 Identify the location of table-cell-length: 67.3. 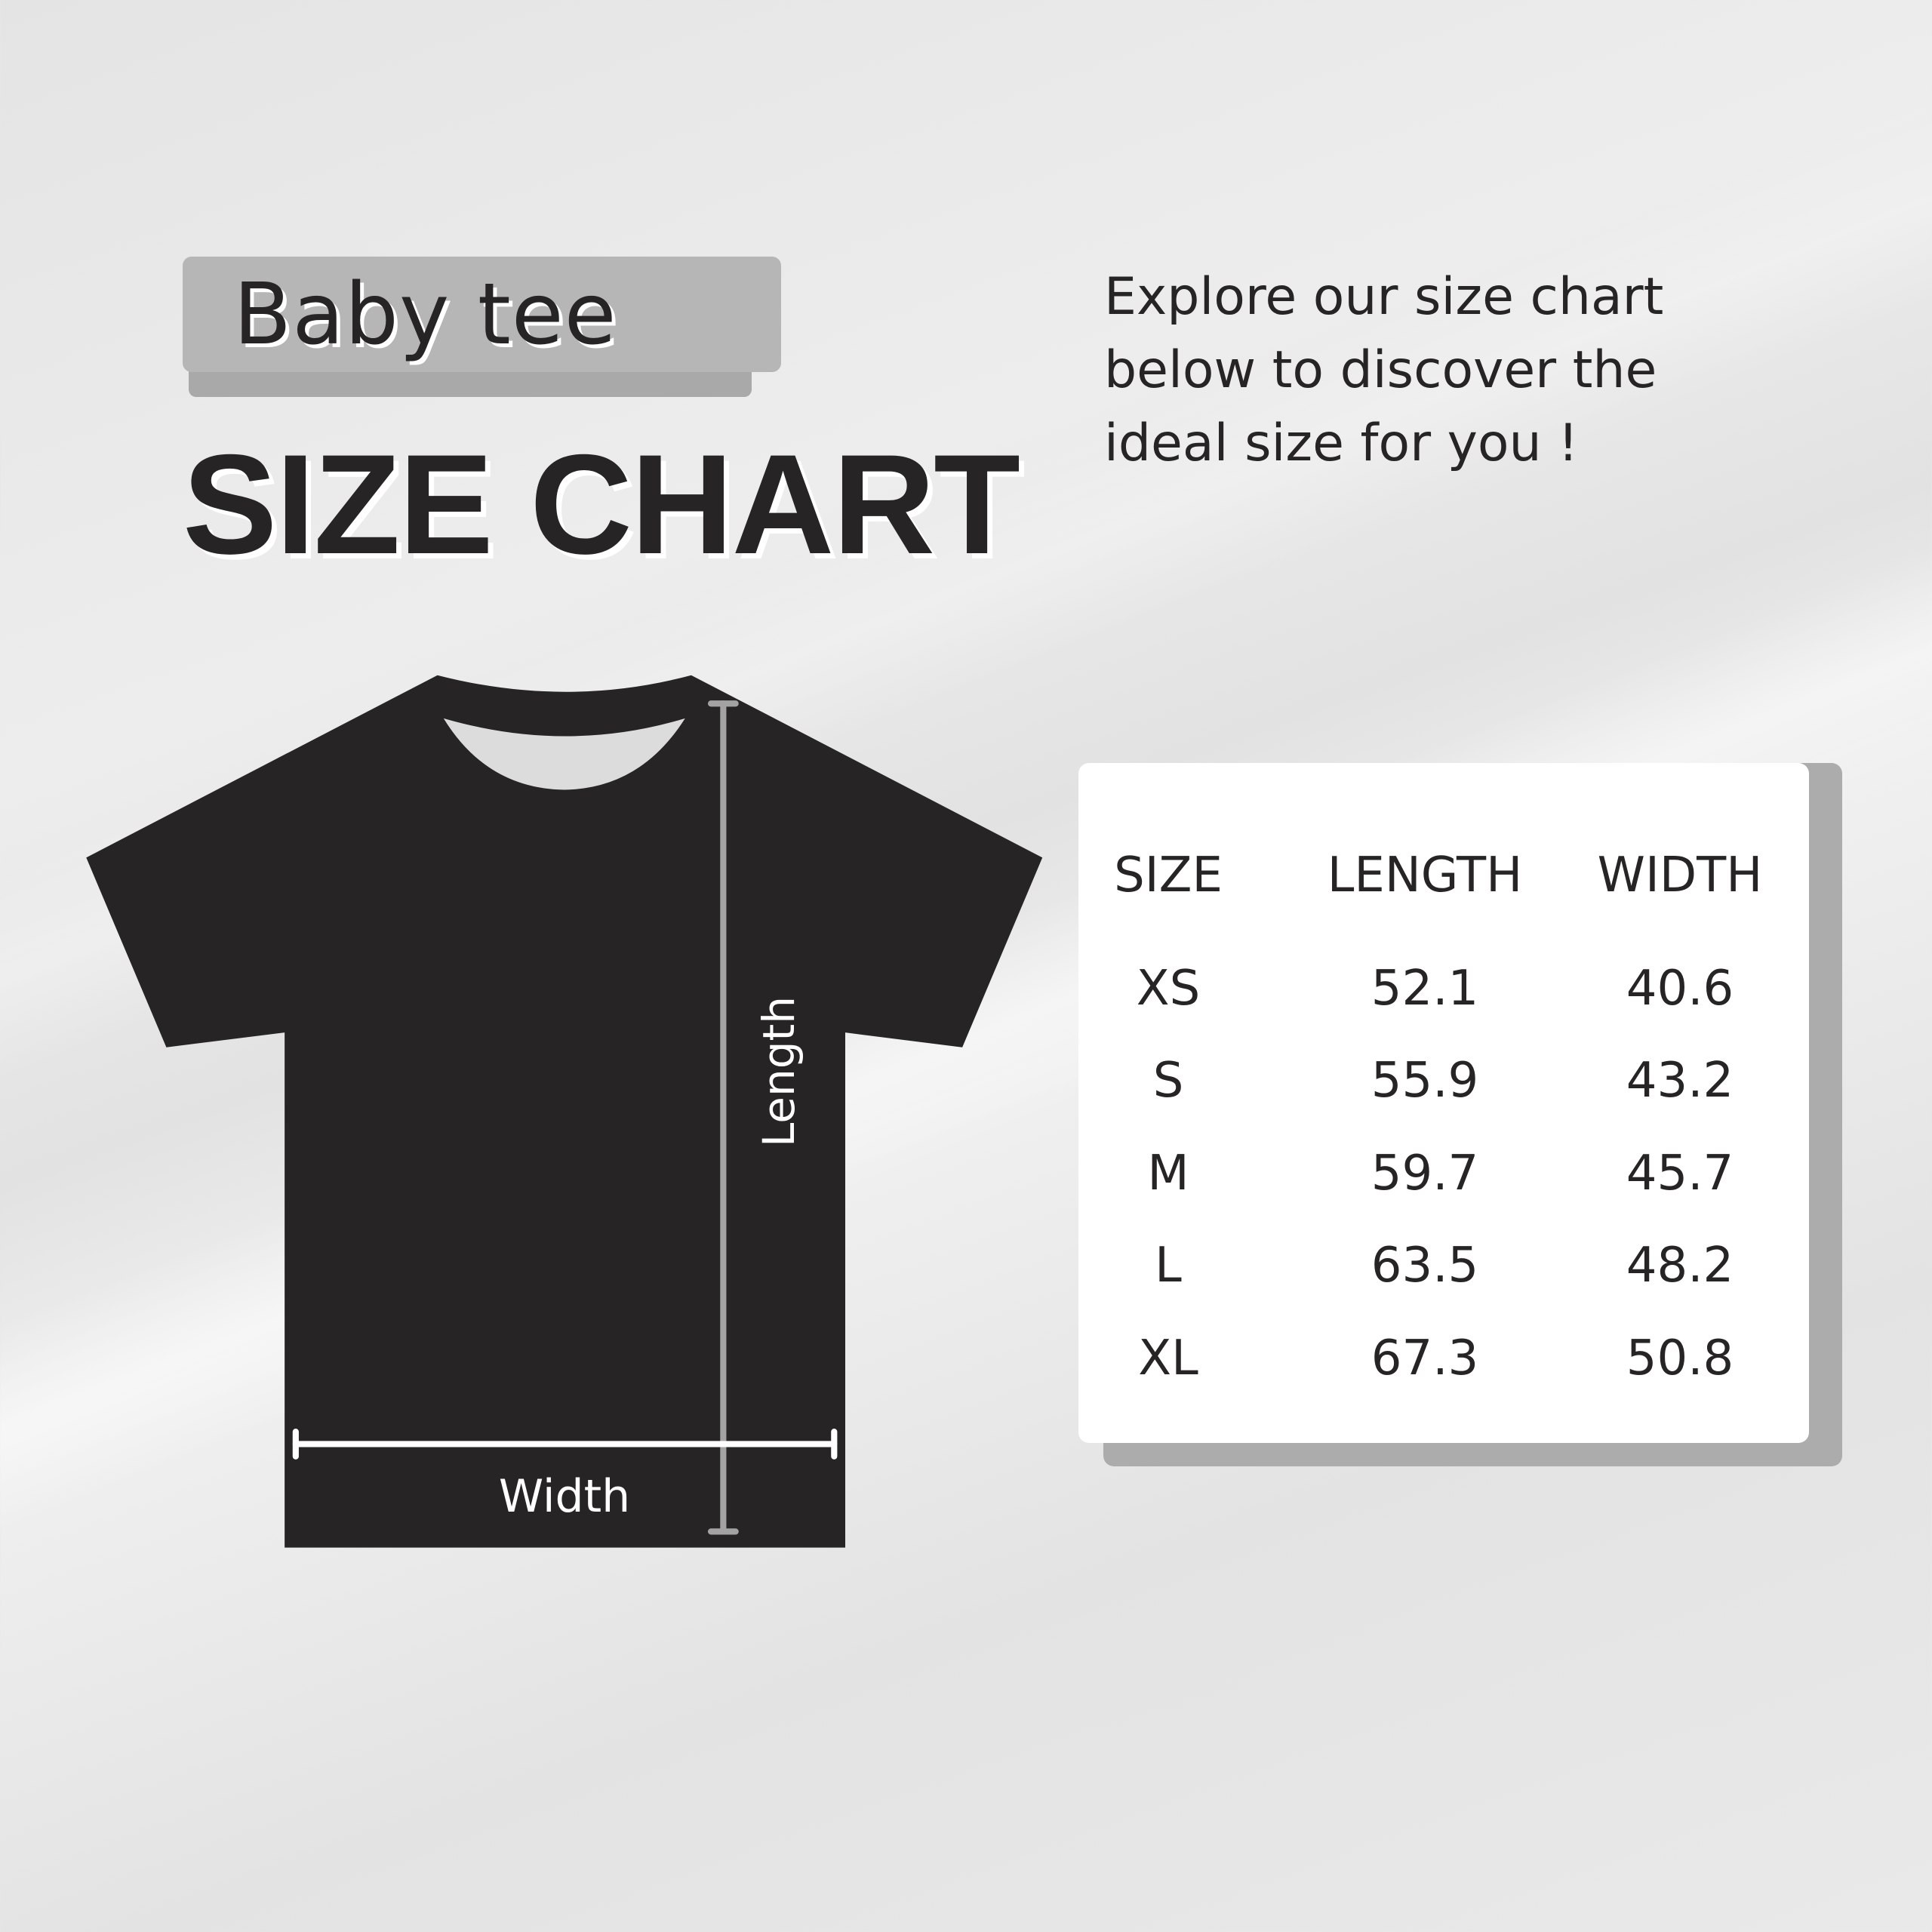
(1425, 1358).